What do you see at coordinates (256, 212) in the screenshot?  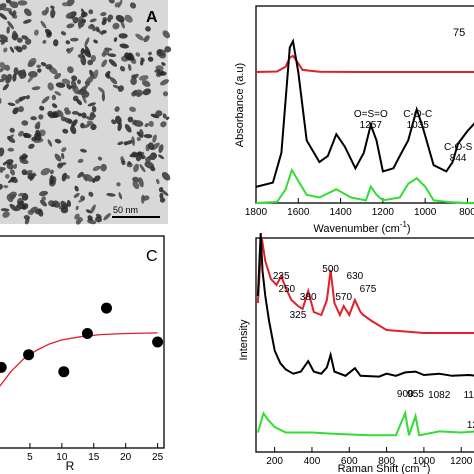 I see `ftir-tick-label: 1800` at bounding box center [256, 212].